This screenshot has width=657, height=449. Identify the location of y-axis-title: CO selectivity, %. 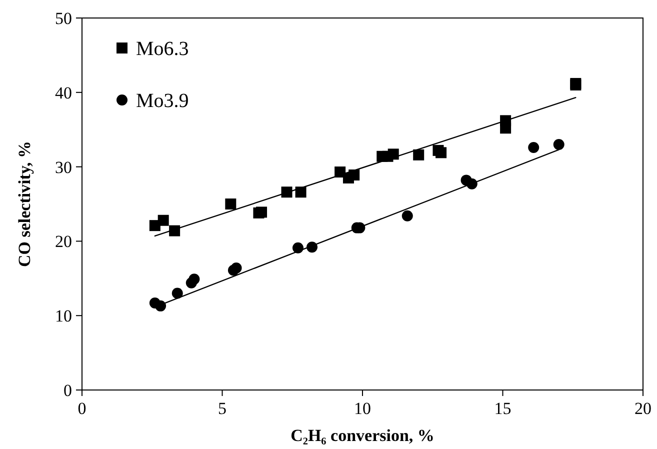
(24, 204).